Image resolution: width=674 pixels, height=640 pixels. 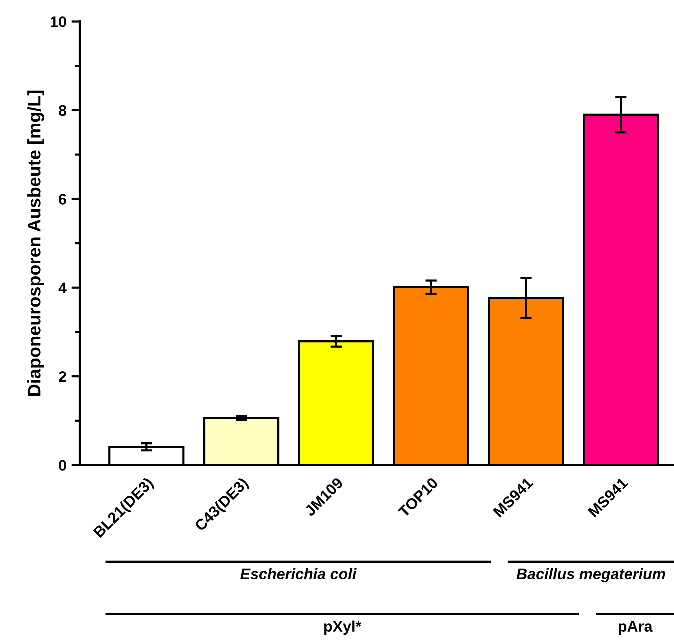 I want to click on y-tick-label: 0, so click(x=62, y=465).